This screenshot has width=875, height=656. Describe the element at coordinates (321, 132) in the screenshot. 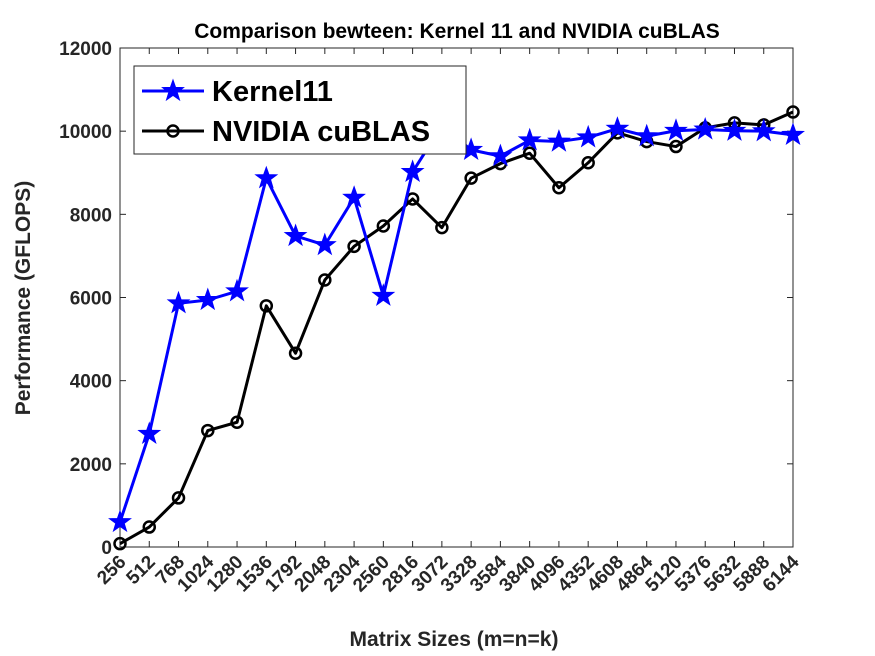

I see `legend-label: NVIDIA cuBLAS` at that location.